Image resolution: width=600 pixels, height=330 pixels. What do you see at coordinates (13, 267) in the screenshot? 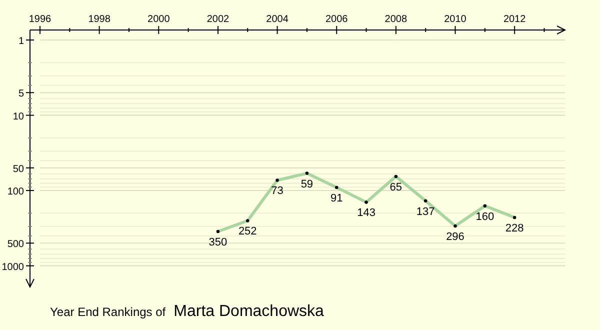
I see `y-tick-label: 1000` at bounding box center [13, 267].